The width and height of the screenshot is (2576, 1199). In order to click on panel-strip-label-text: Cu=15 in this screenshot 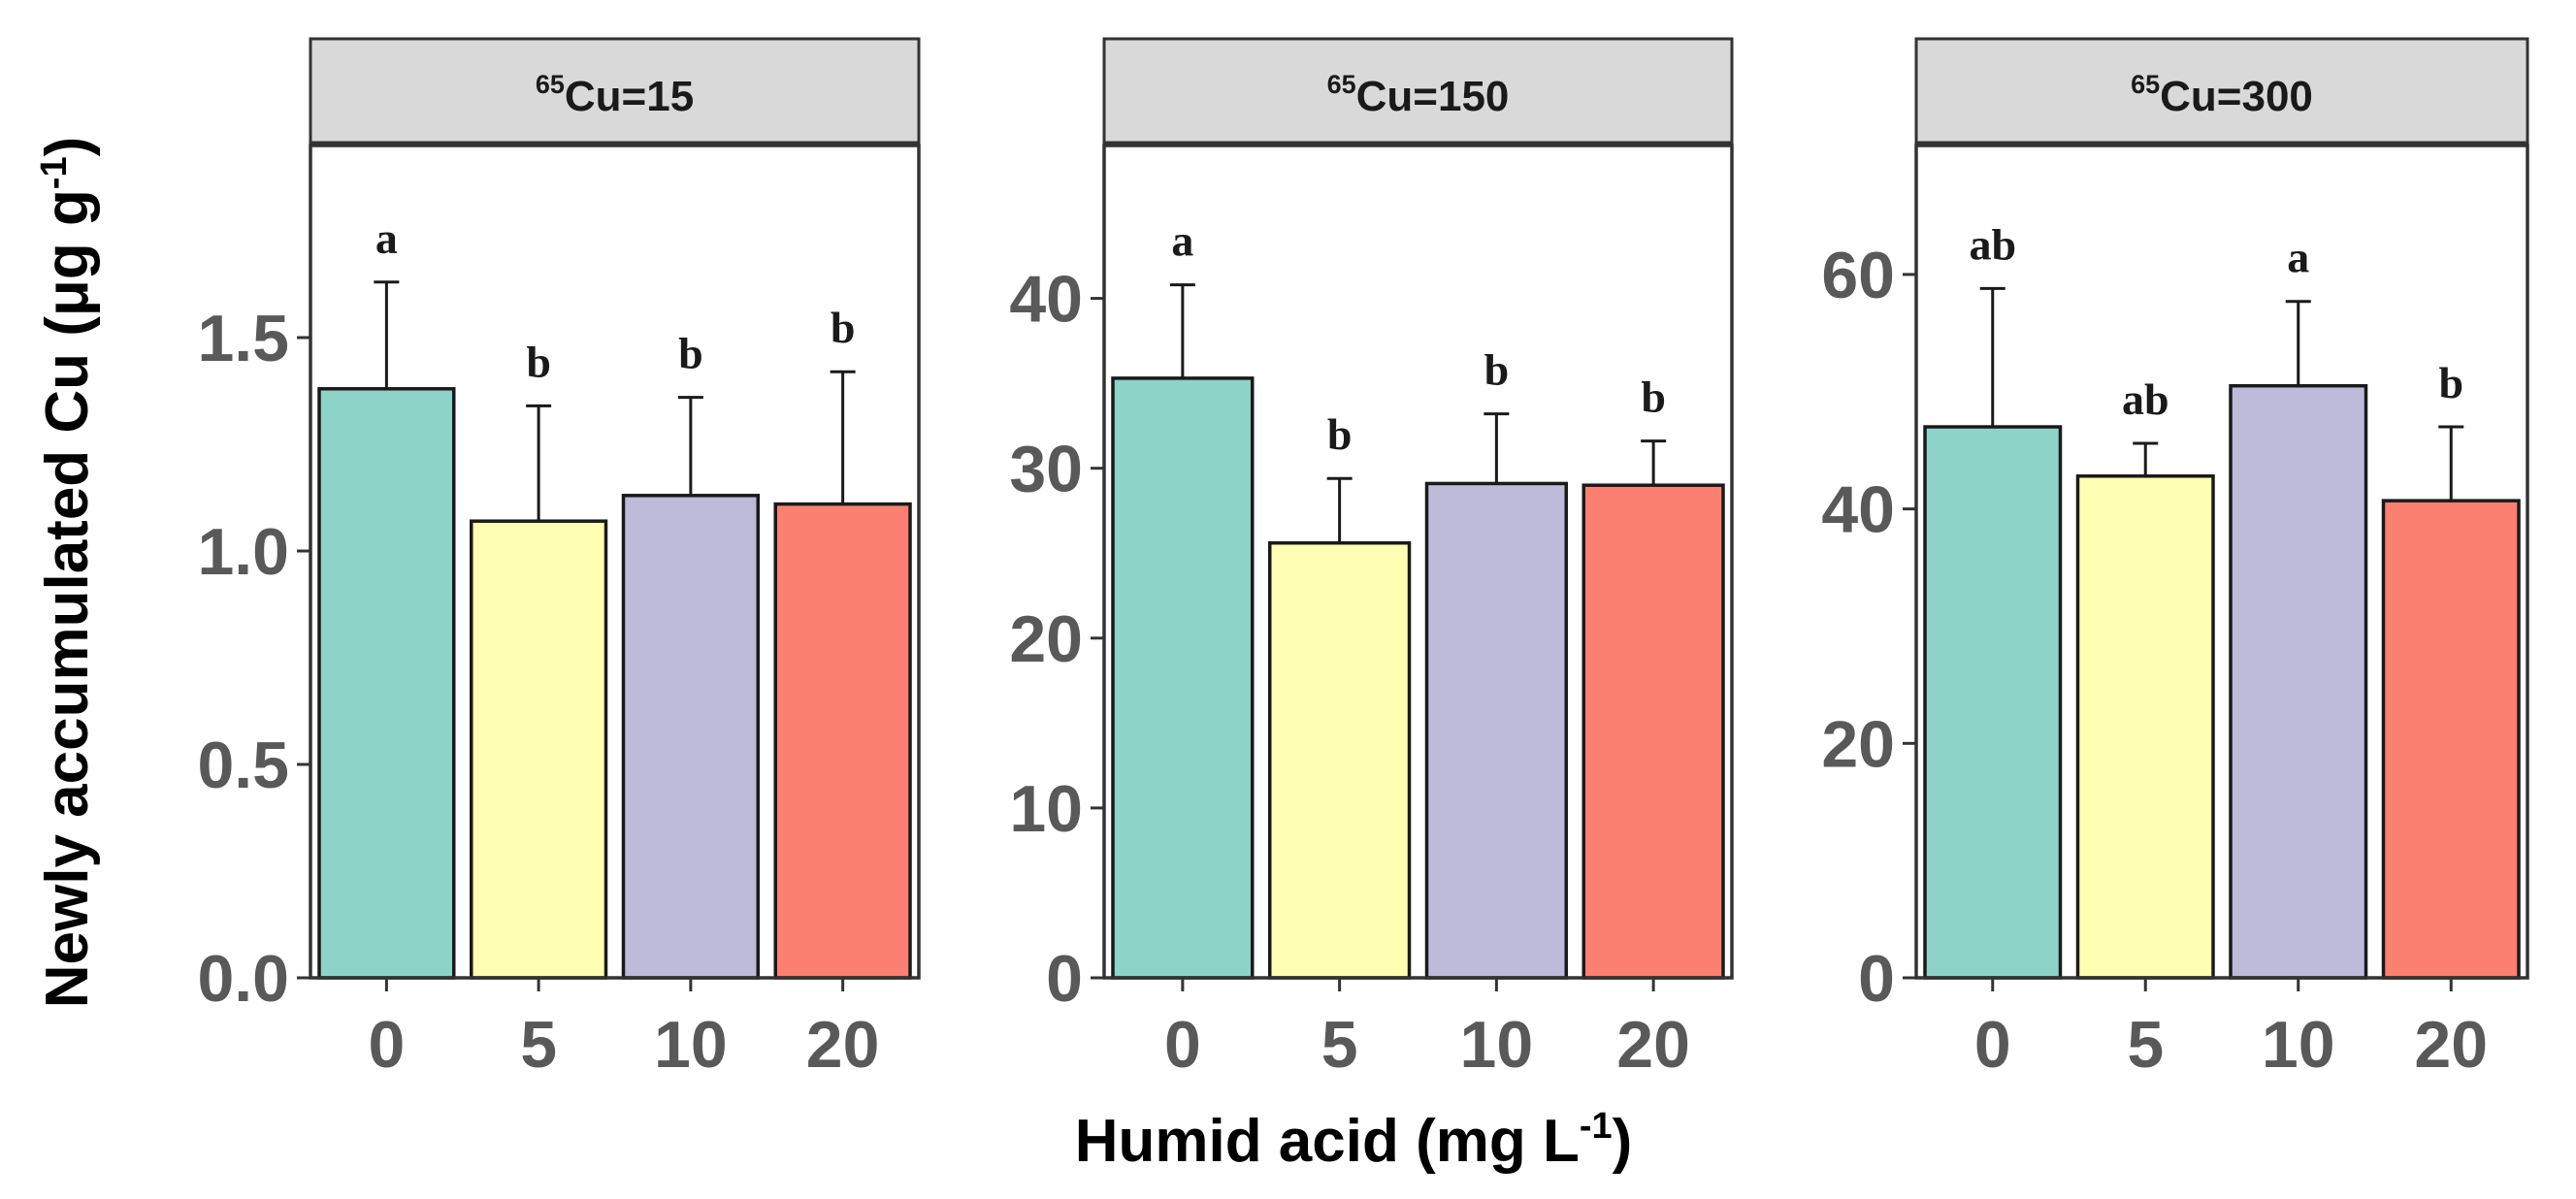, I will do `click(629, 96)`.